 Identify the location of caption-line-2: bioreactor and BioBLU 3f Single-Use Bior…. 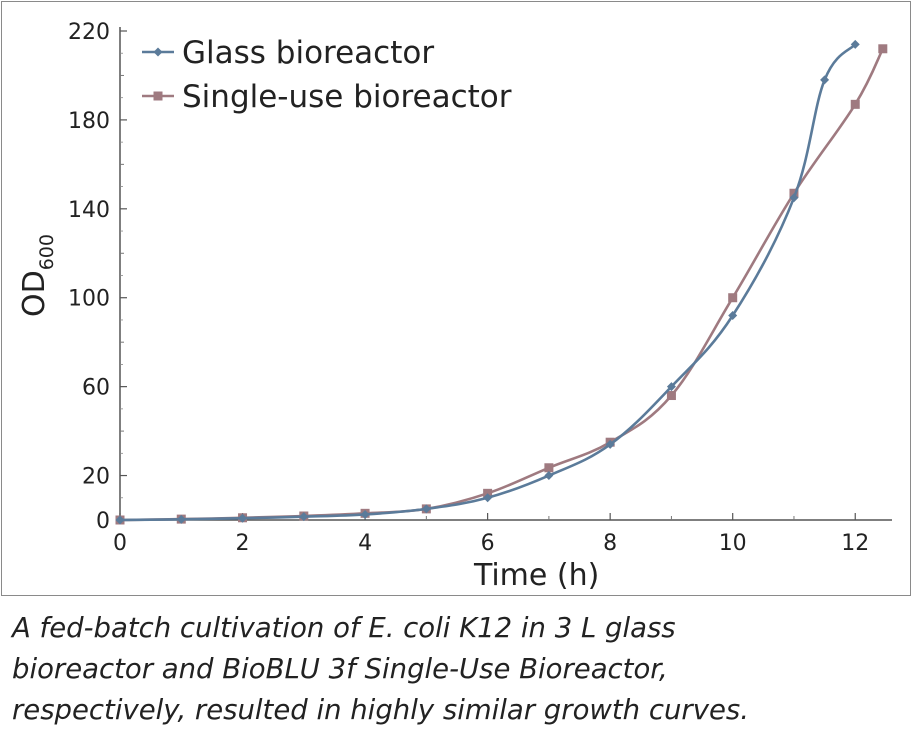
(340, 669).